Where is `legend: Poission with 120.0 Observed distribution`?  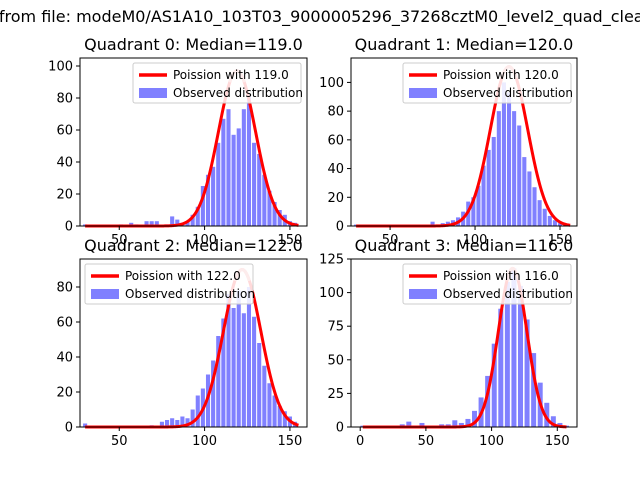 legend: Poission with 120.0 Observed distribution is located at coordinates (487, 83).